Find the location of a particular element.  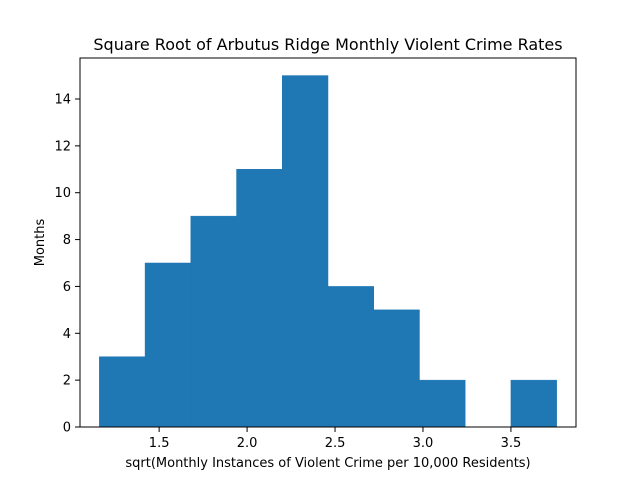

y-axis-ticks: 0 2 4 6 8 10 12 14 is located at coordinates (67, 264).